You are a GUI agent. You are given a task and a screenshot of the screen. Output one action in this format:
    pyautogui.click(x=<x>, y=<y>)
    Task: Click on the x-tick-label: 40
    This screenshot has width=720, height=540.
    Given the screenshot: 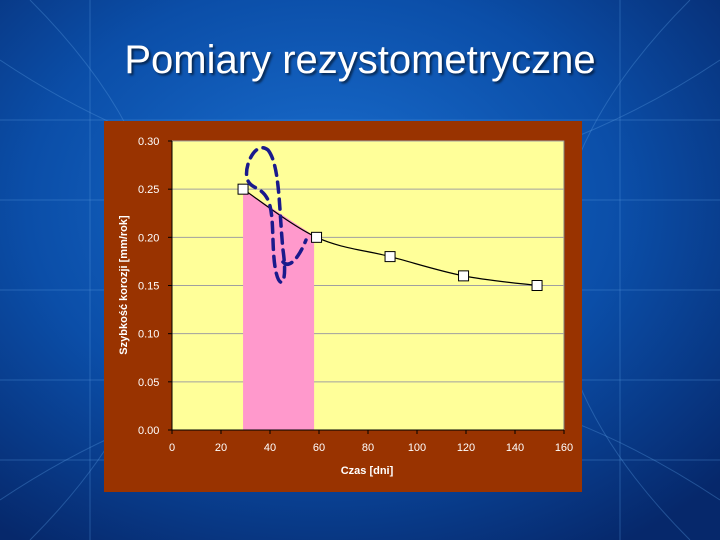 What is the action you would take?
    pyautogui.click(x=270, y=448)
    